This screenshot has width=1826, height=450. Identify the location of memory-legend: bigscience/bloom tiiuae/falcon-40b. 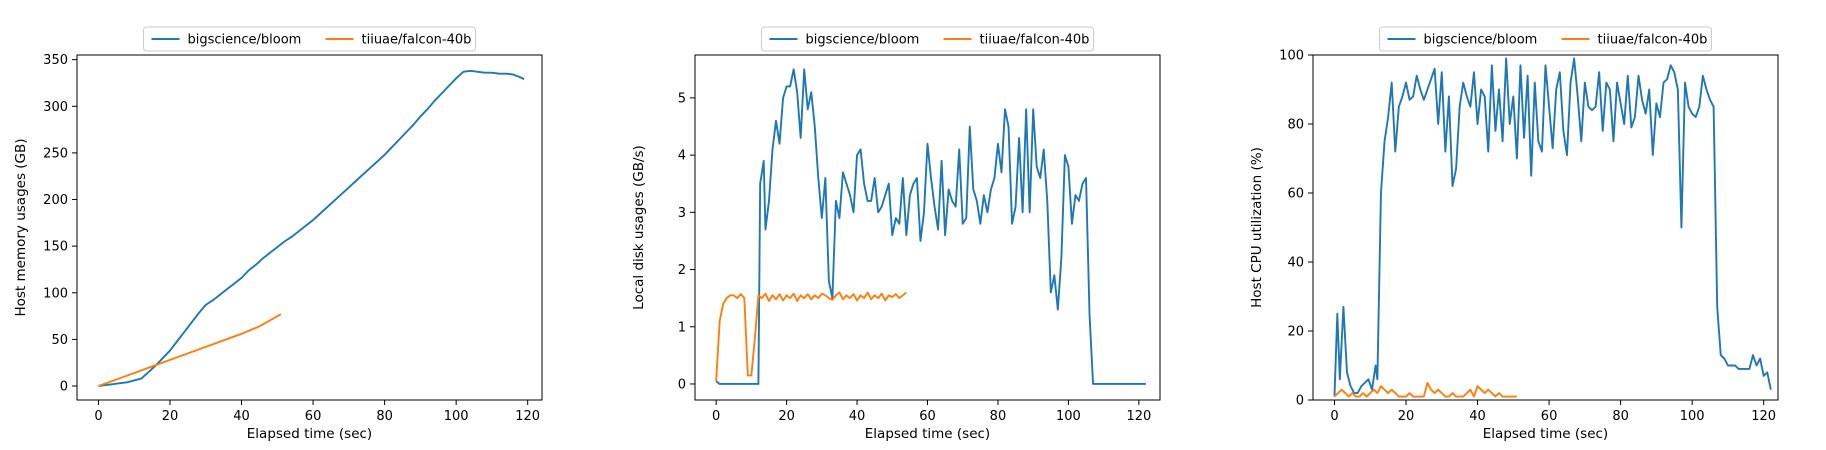
(309, 39).